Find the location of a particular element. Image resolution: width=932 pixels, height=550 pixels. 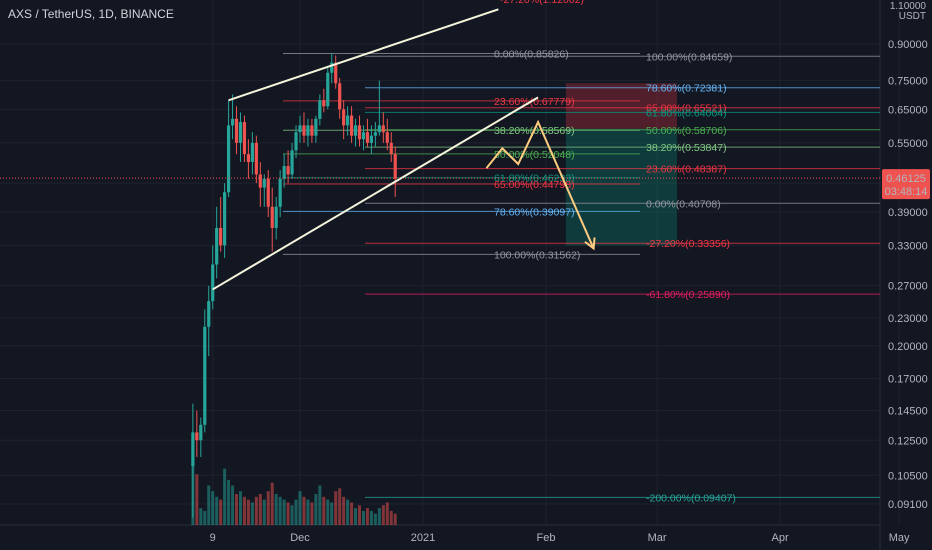

price-scale-header: 1.10000 USDT is located at coordinates (908, 12).